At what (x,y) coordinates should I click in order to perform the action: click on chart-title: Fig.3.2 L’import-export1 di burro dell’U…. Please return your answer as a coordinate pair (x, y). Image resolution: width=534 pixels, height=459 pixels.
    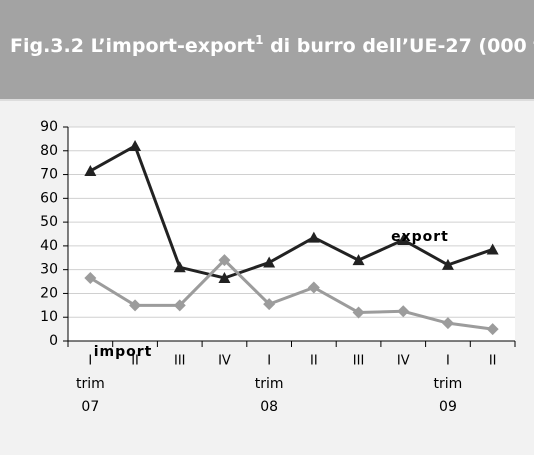
    Looking at the image, I should click on (272, 45).